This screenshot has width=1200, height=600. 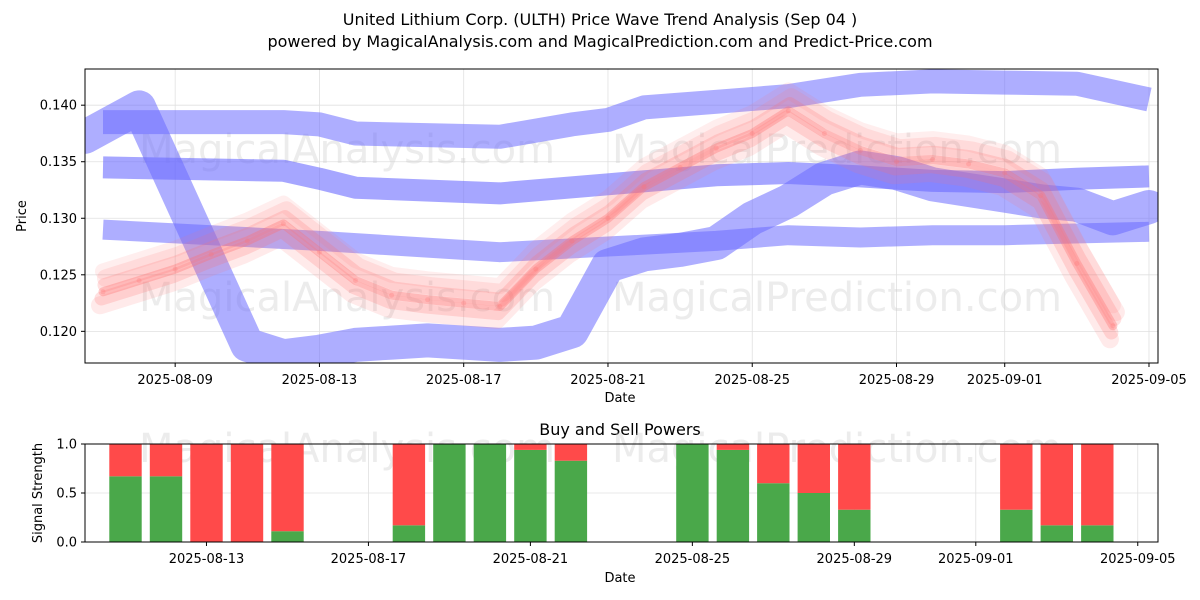 What do you see at coordinates (58, 332) in the screenshot?
I see `price-y-tick-label: 0.120` at bounding box center [58, 332].